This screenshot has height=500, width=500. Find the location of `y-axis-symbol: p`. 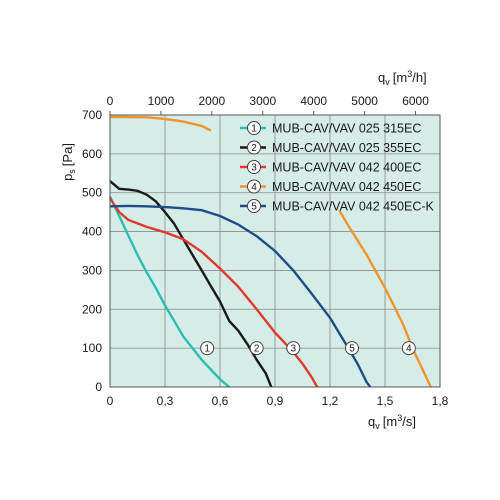

y-axis-symbol: p is located at coordinates (67, 177).